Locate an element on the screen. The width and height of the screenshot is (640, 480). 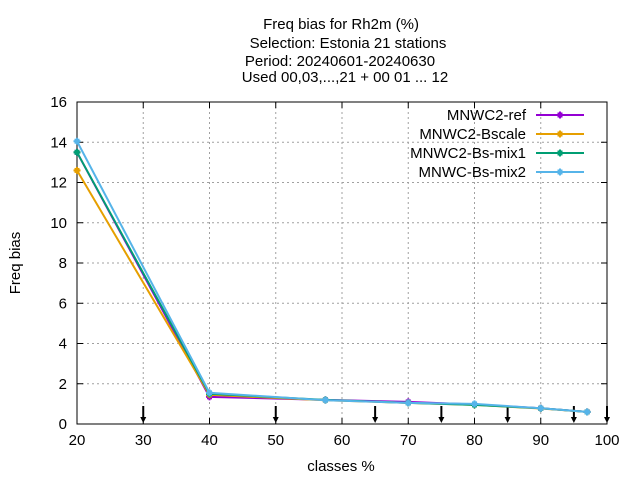
legend-label: MNWC-Bs-mix2 is located at coordinates (472, 172).